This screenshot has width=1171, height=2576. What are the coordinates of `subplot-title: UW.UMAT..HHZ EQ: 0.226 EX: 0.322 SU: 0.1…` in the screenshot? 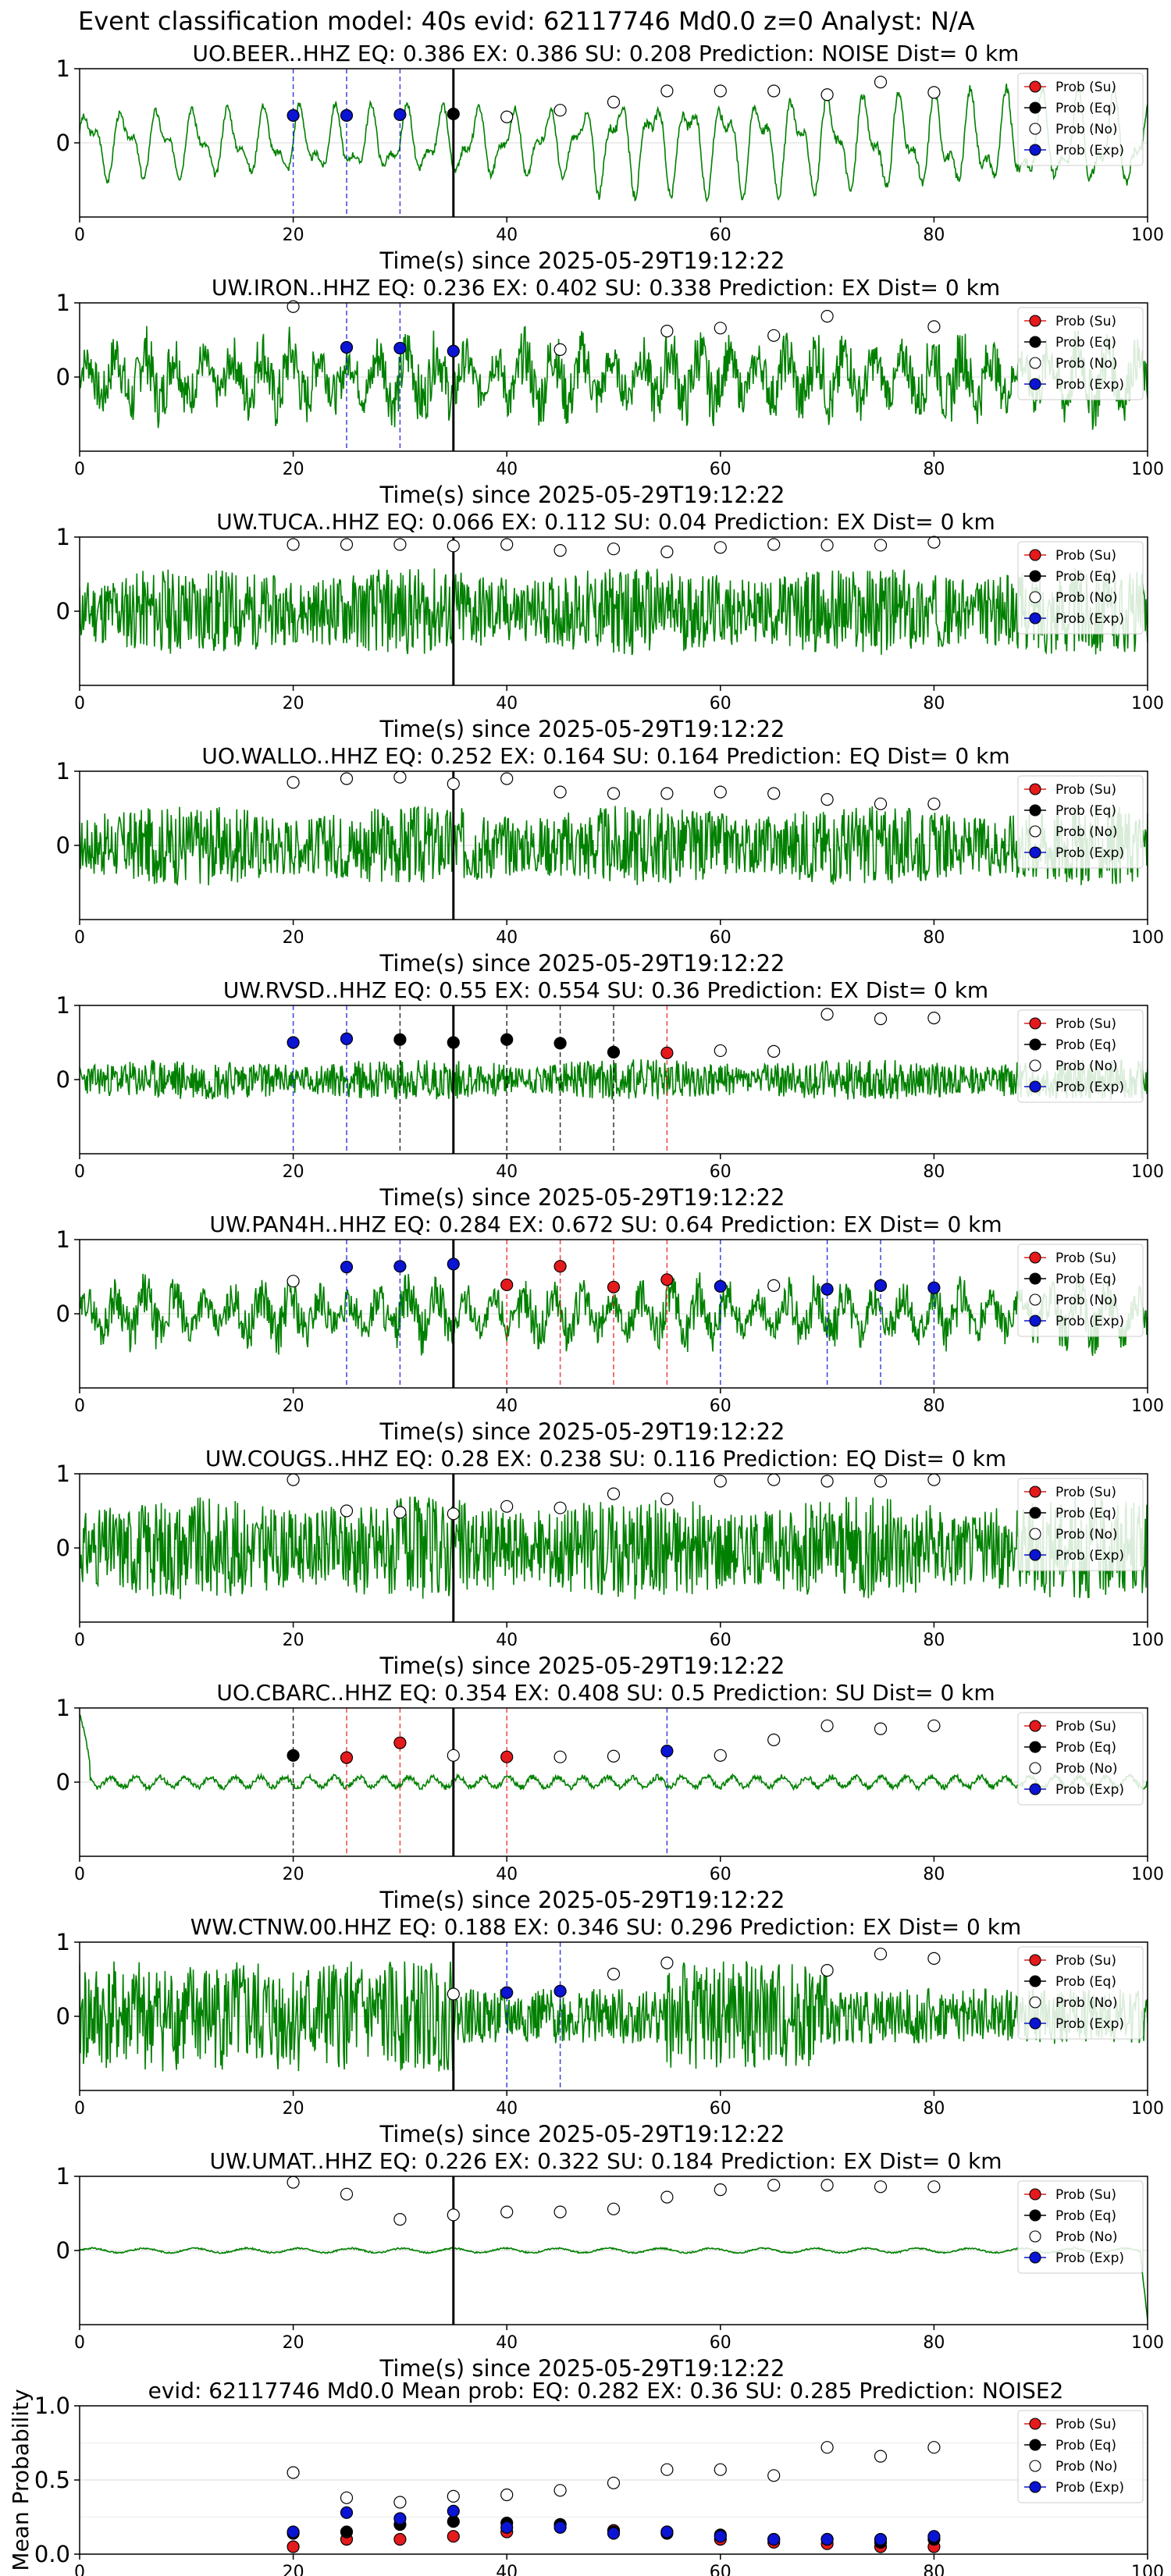 It's located at (606, 2161).